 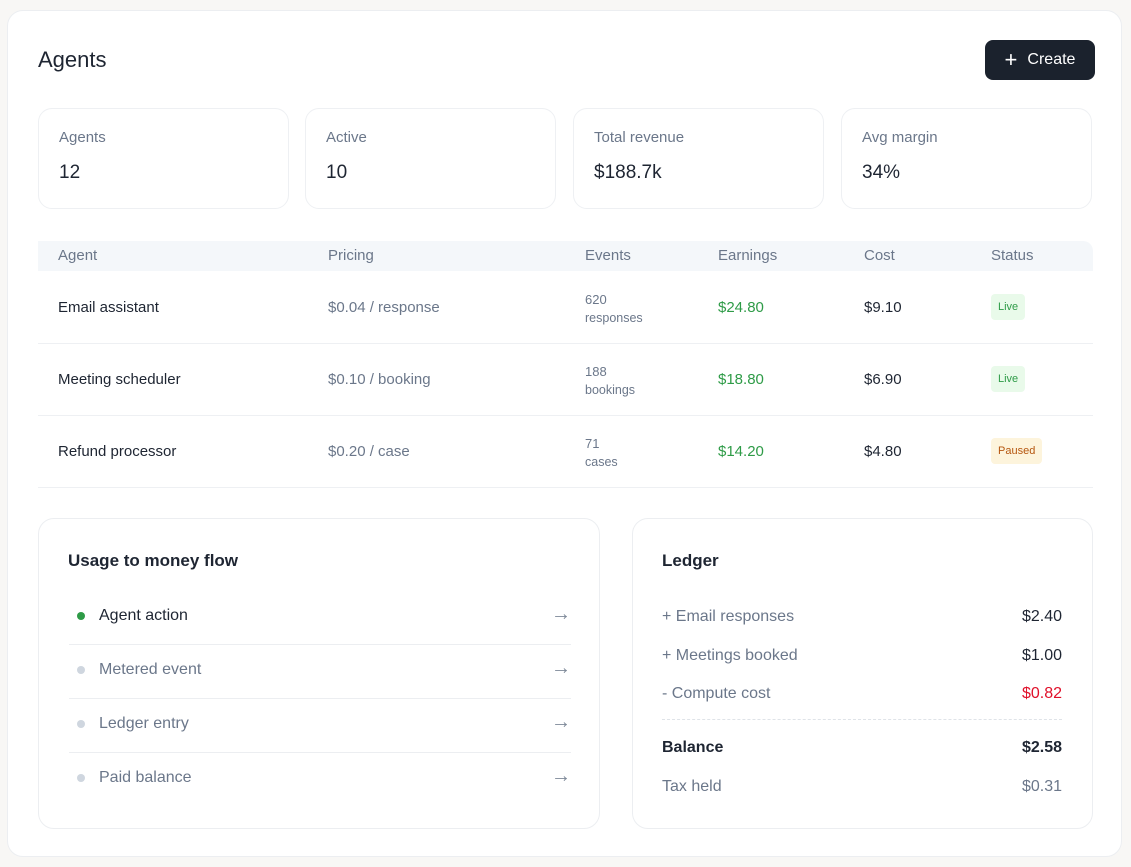 I want to click on column-header-cost: Cost, so click(x=879, y=255).